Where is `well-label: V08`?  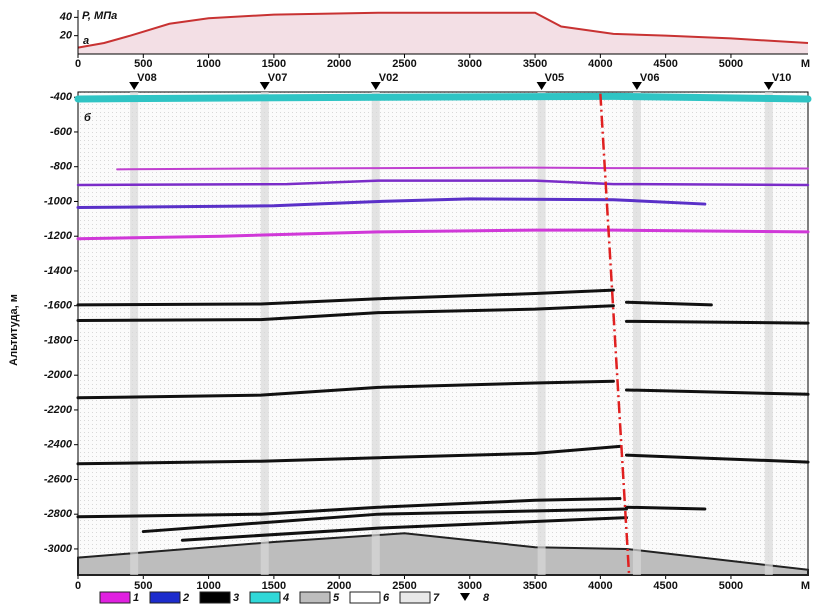
well-label: V08 is located at coordinates (147, 78).